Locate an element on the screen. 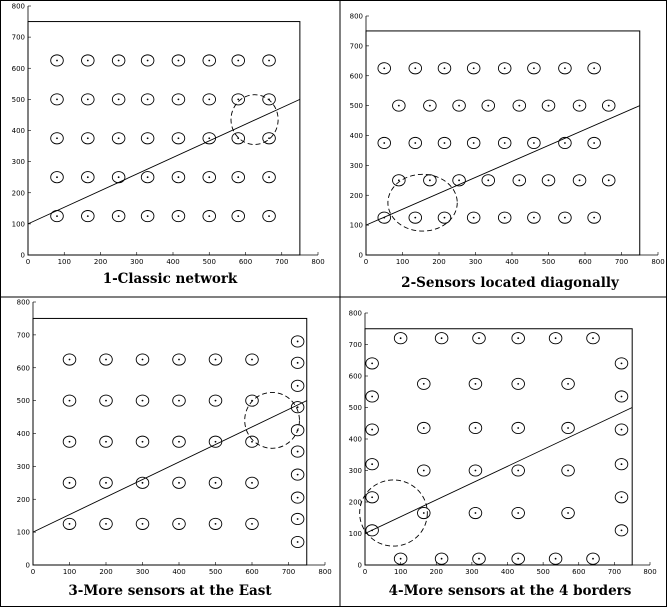  intruder-path-line is located at coordinates (498, 470).